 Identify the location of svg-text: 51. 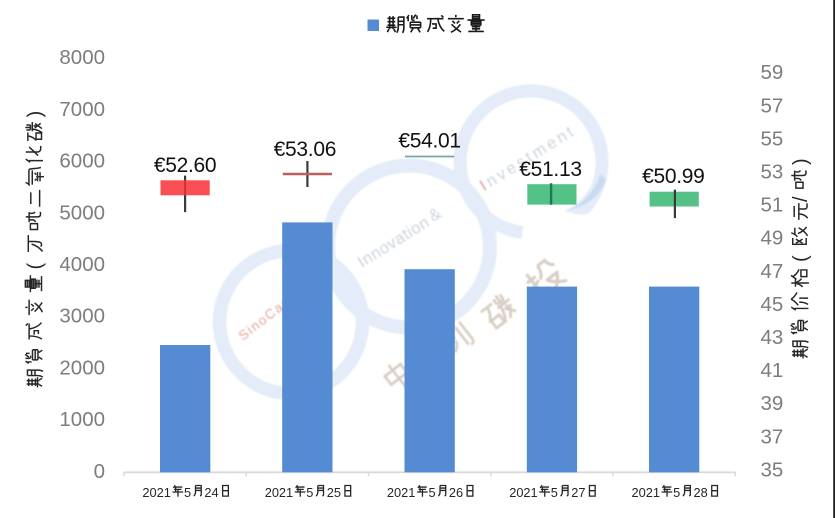
(772, 205).